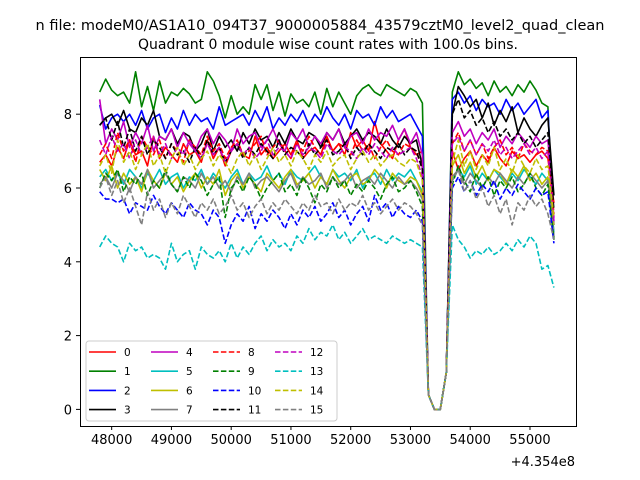 This screenshot has height=480, width=640. What do you see at coordinates (316, 353) in the screenshot?
I see `legend-label: 12` at bounding box center [316, 353].